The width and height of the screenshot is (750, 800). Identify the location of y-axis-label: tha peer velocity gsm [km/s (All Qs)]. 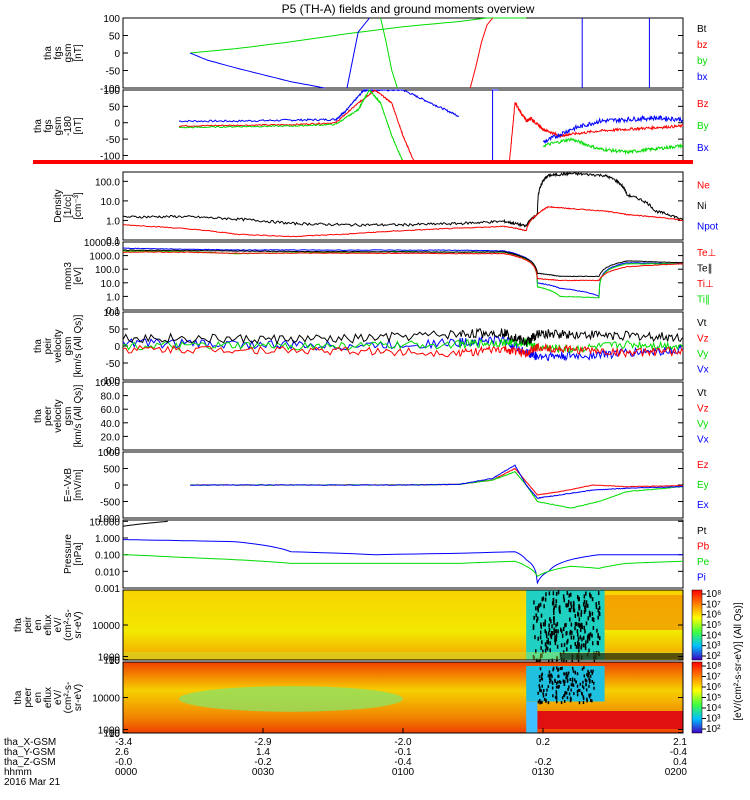
(58, 415).